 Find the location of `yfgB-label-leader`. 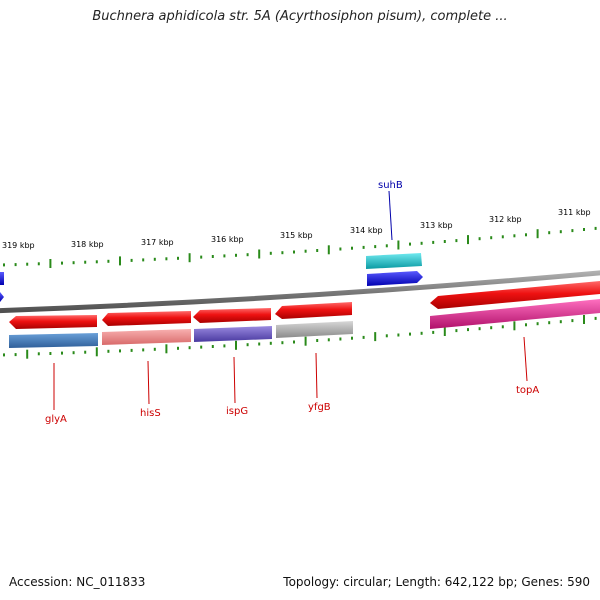

yfgB-label-leader is located at coordinates (316, 375).